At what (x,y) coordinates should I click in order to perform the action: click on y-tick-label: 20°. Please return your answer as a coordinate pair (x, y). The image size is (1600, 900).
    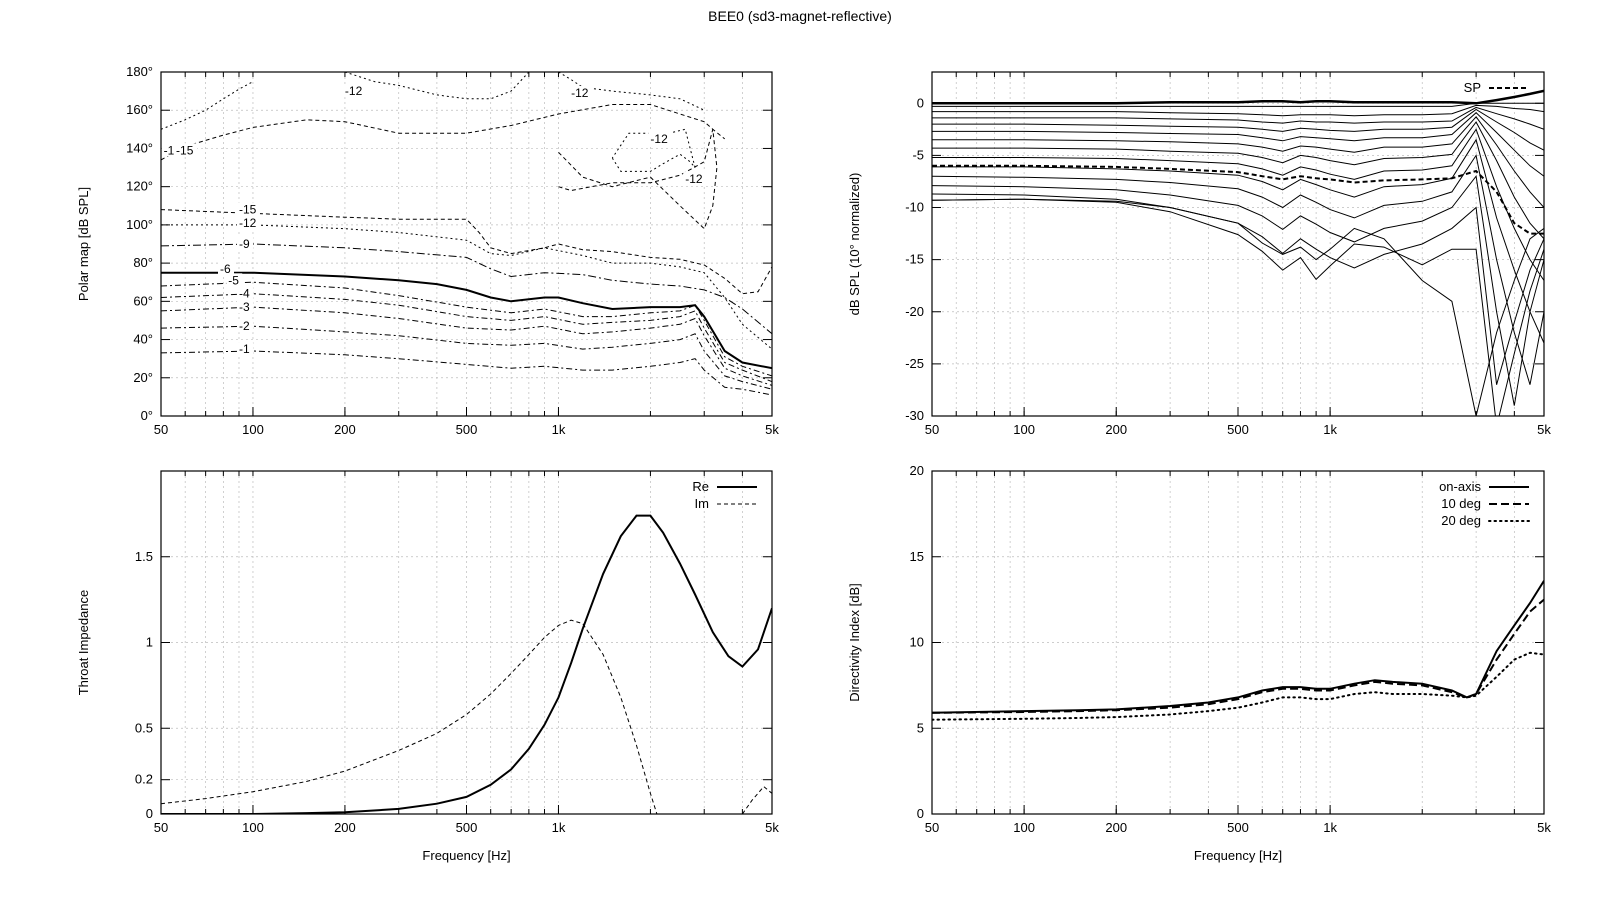
    Looking at the image, I should click on (143, 377).